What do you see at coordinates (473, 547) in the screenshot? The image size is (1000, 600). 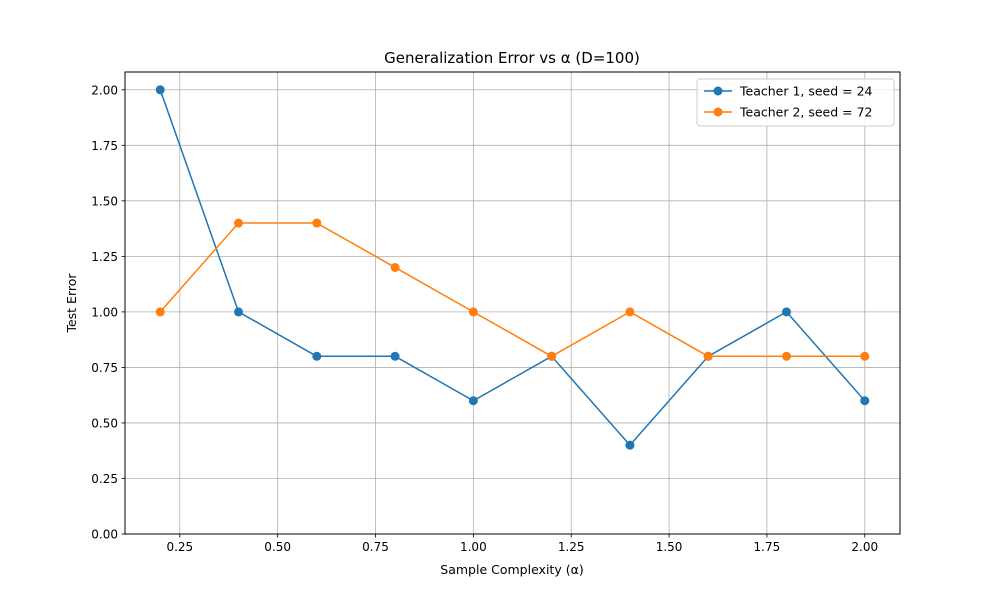 I see `x-tick-label: 1.00` at bounding box center [473, 547].